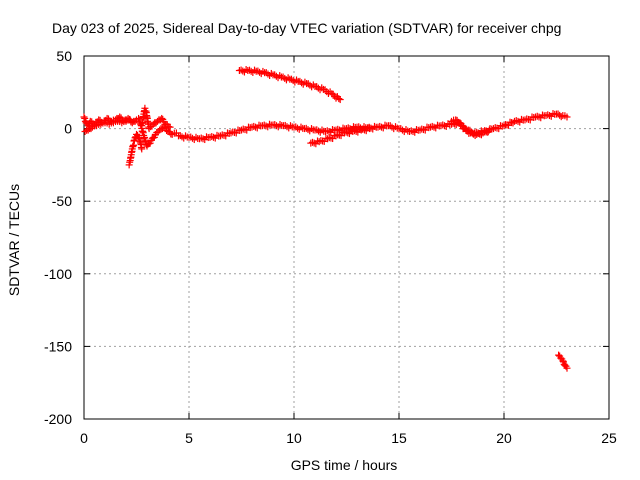 This screenshot has width=640, height=480. I want to click on y-tick-label: -200, so click(58, 419).